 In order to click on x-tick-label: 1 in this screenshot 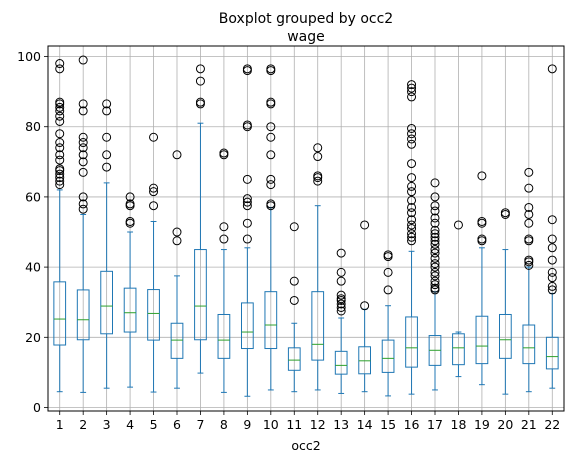, I will do `click(60, 424)`.